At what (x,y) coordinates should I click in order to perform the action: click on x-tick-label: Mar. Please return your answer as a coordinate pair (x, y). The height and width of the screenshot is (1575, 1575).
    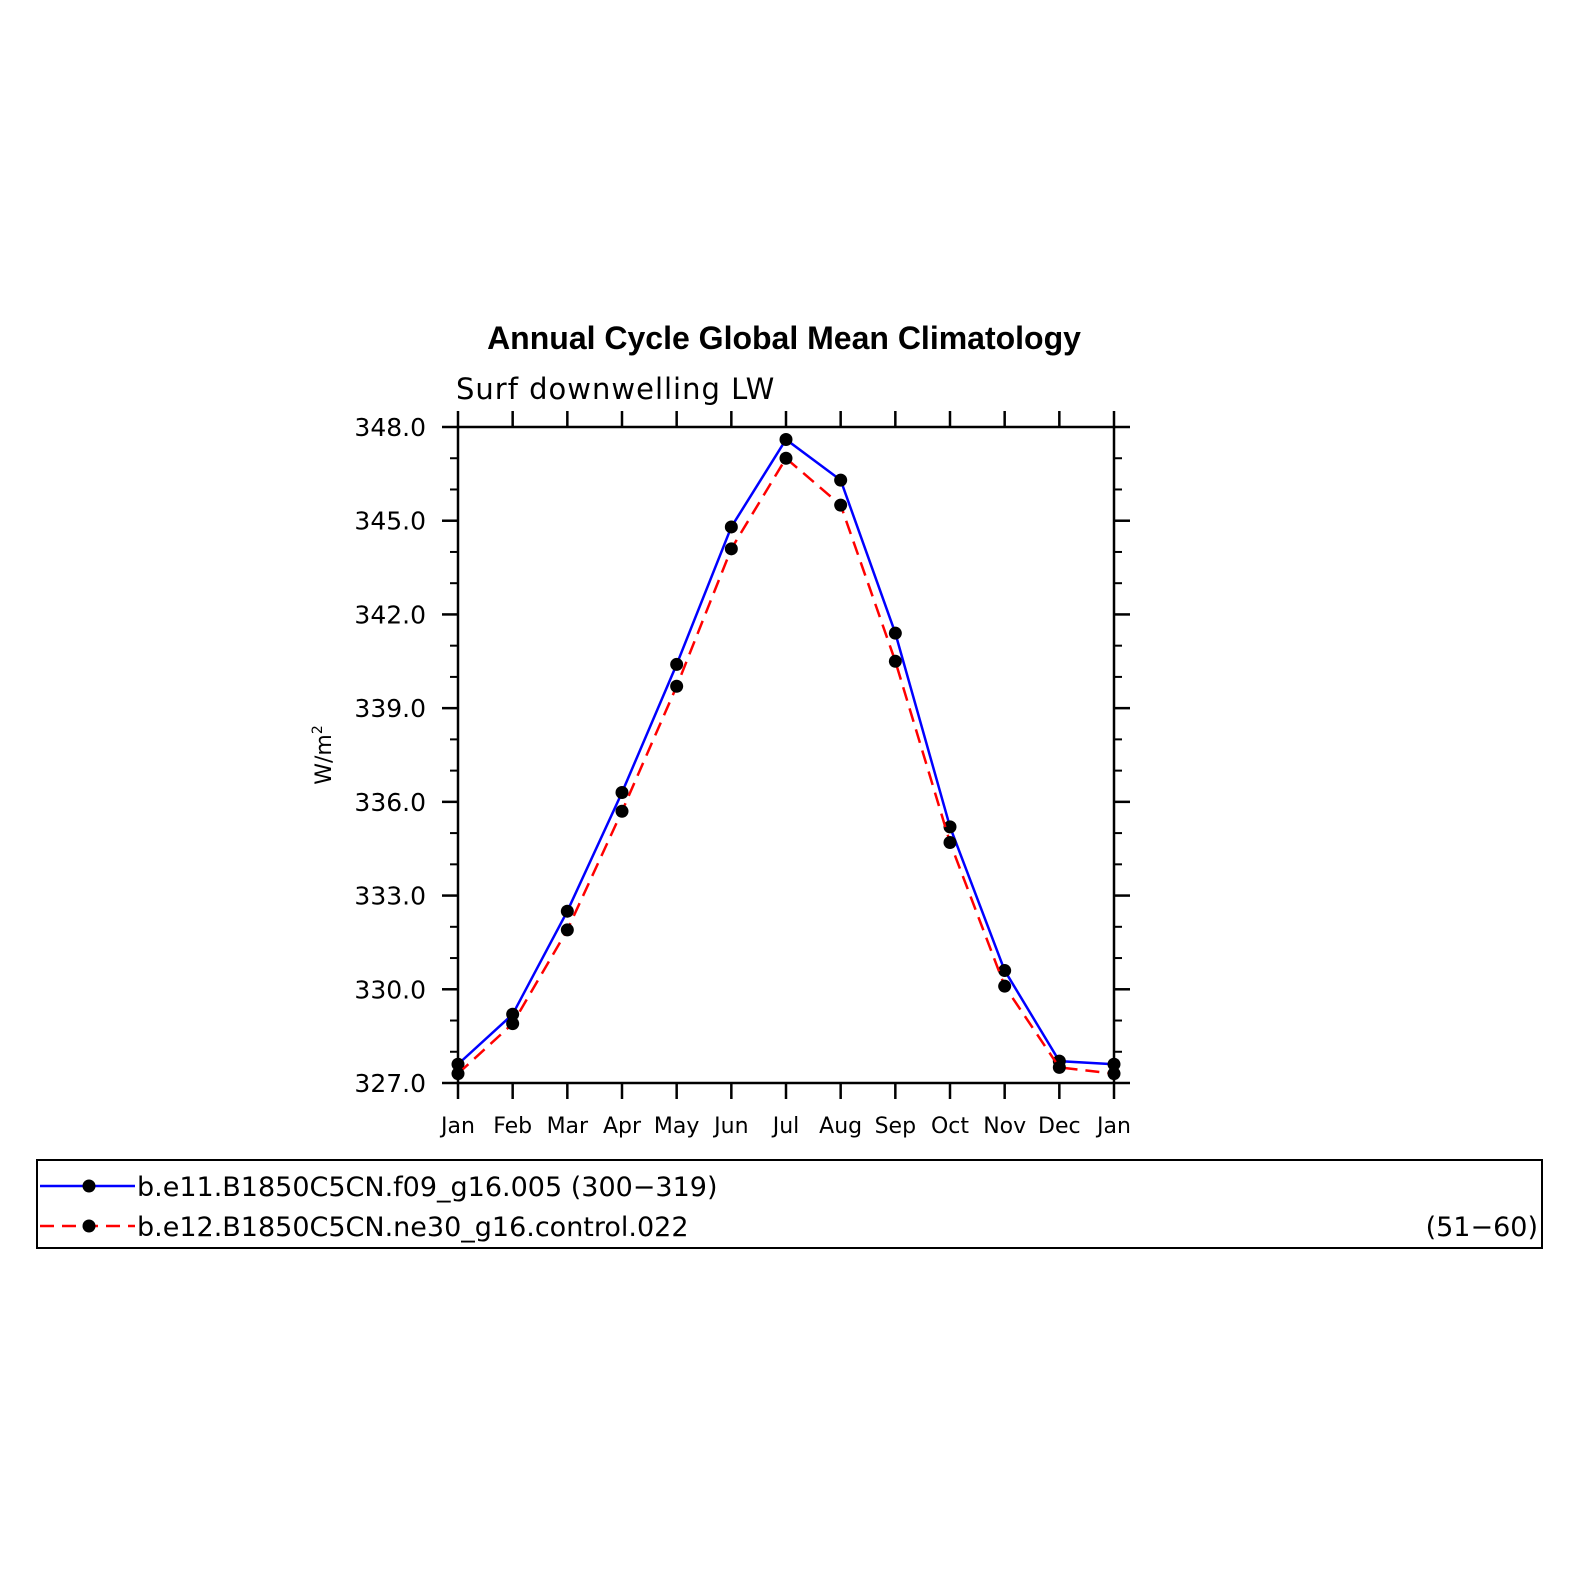
    Looking at the image, I should click on (568, 1126).